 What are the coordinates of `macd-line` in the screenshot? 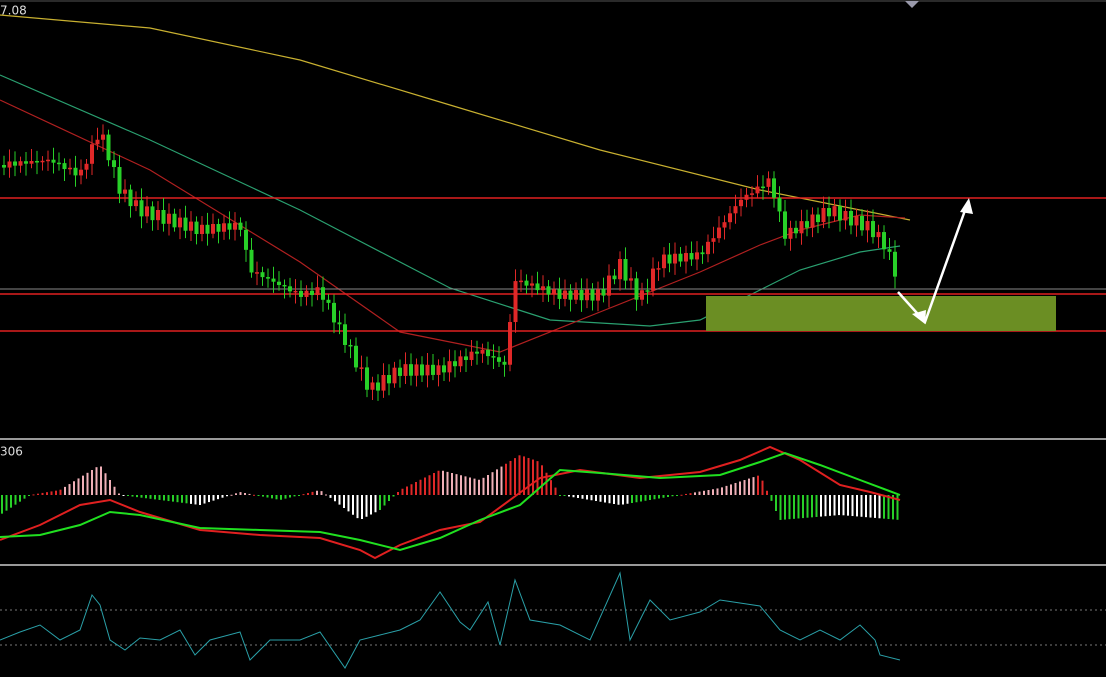 It's located at (450, 501).